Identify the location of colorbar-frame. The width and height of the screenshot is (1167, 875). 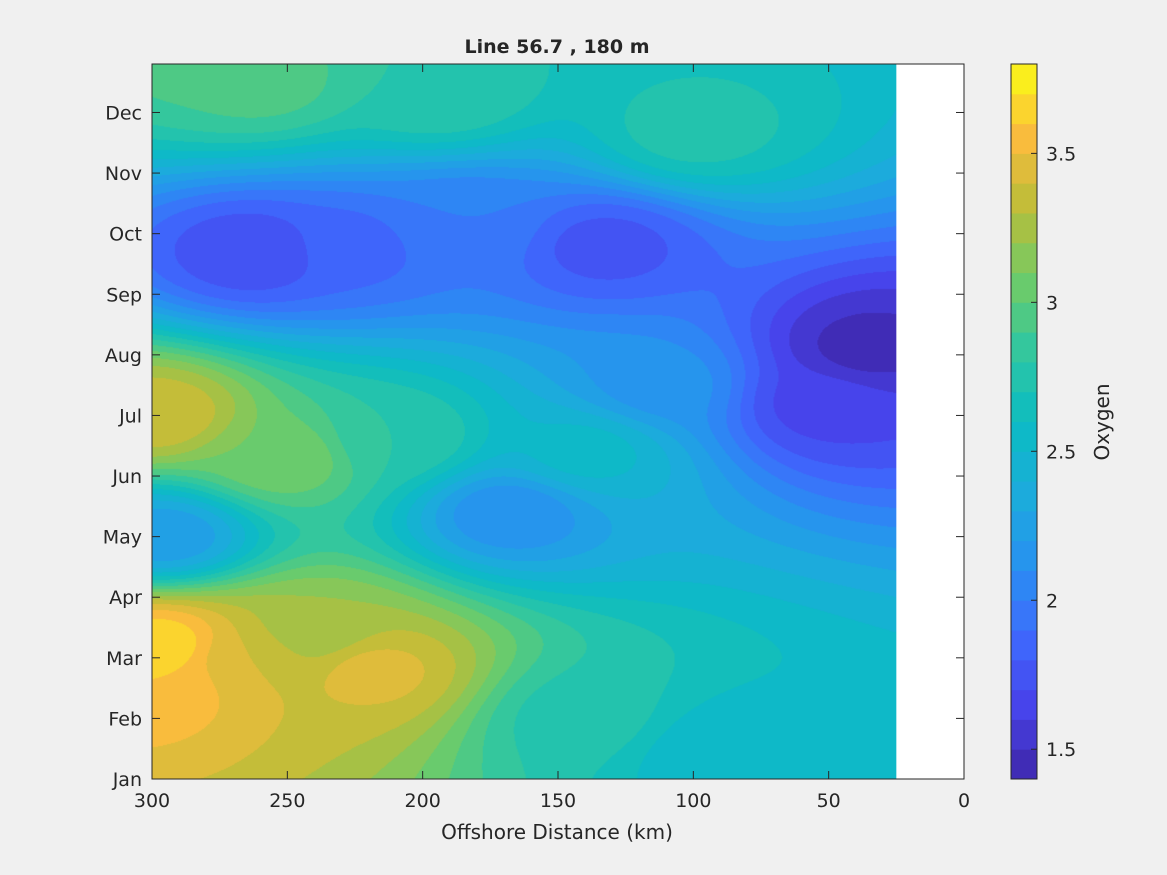
(1024, 421).